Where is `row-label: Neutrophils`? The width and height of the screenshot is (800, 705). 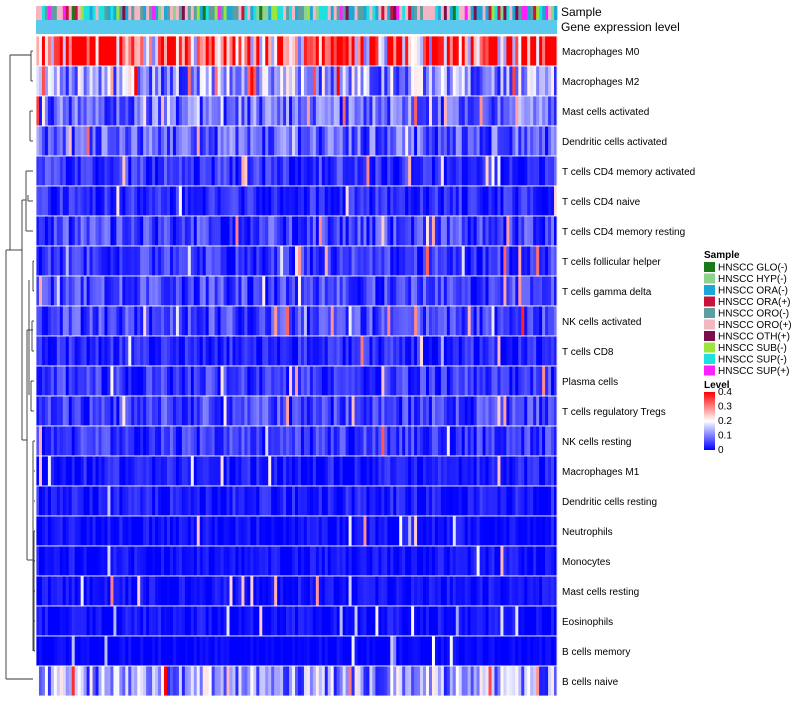
row-label: Neutrophils is located at coordinates (587, 532).